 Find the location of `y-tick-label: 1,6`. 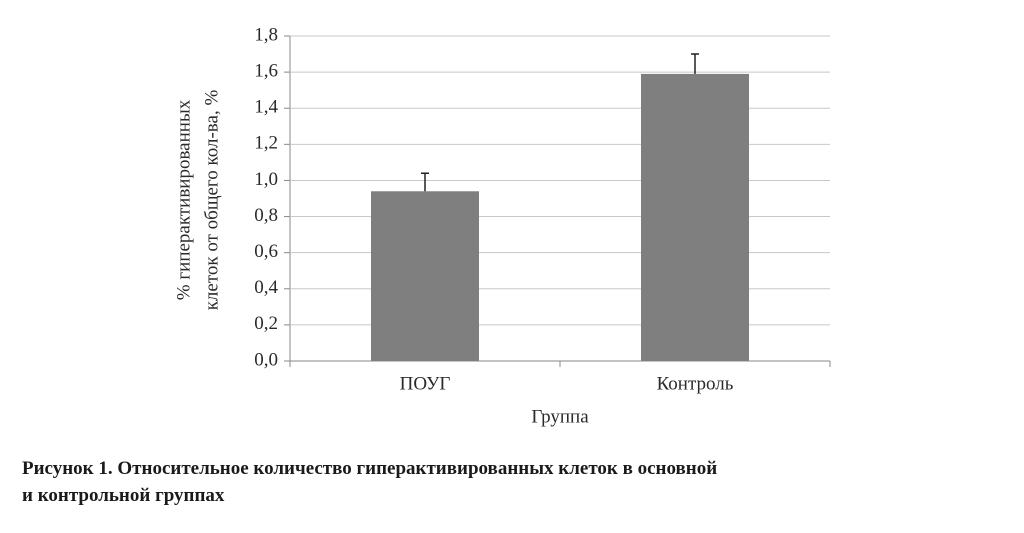

y-tick-label: 1,6 is located at coordinates (266, 70).